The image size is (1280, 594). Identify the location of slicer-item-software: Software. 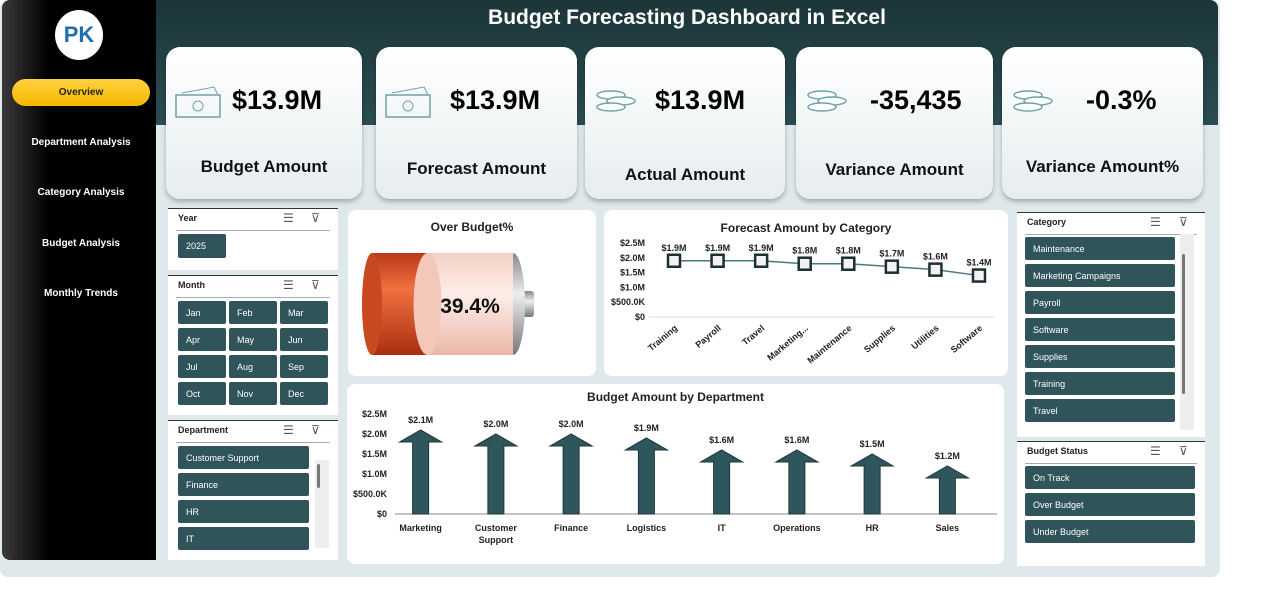
(1100, 329).